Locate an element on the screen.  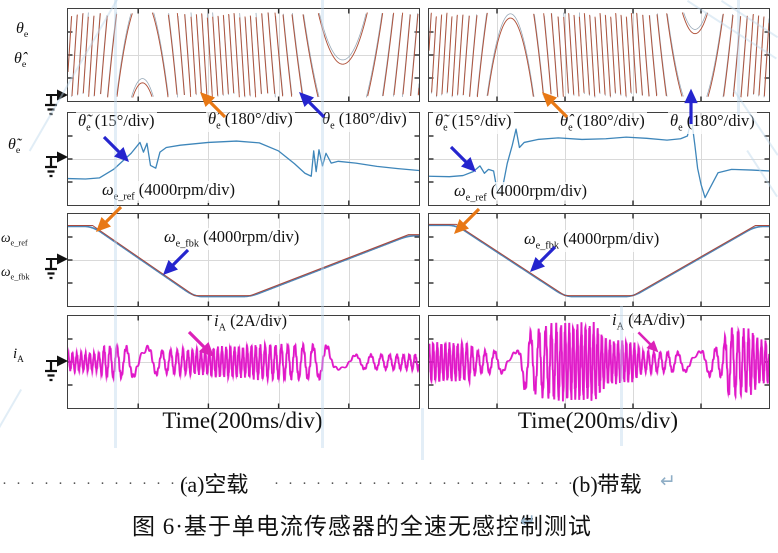
figure-caption: 图 6·基于单电流传感器的全速无感控制测试 is located at coordinates (362, 526).